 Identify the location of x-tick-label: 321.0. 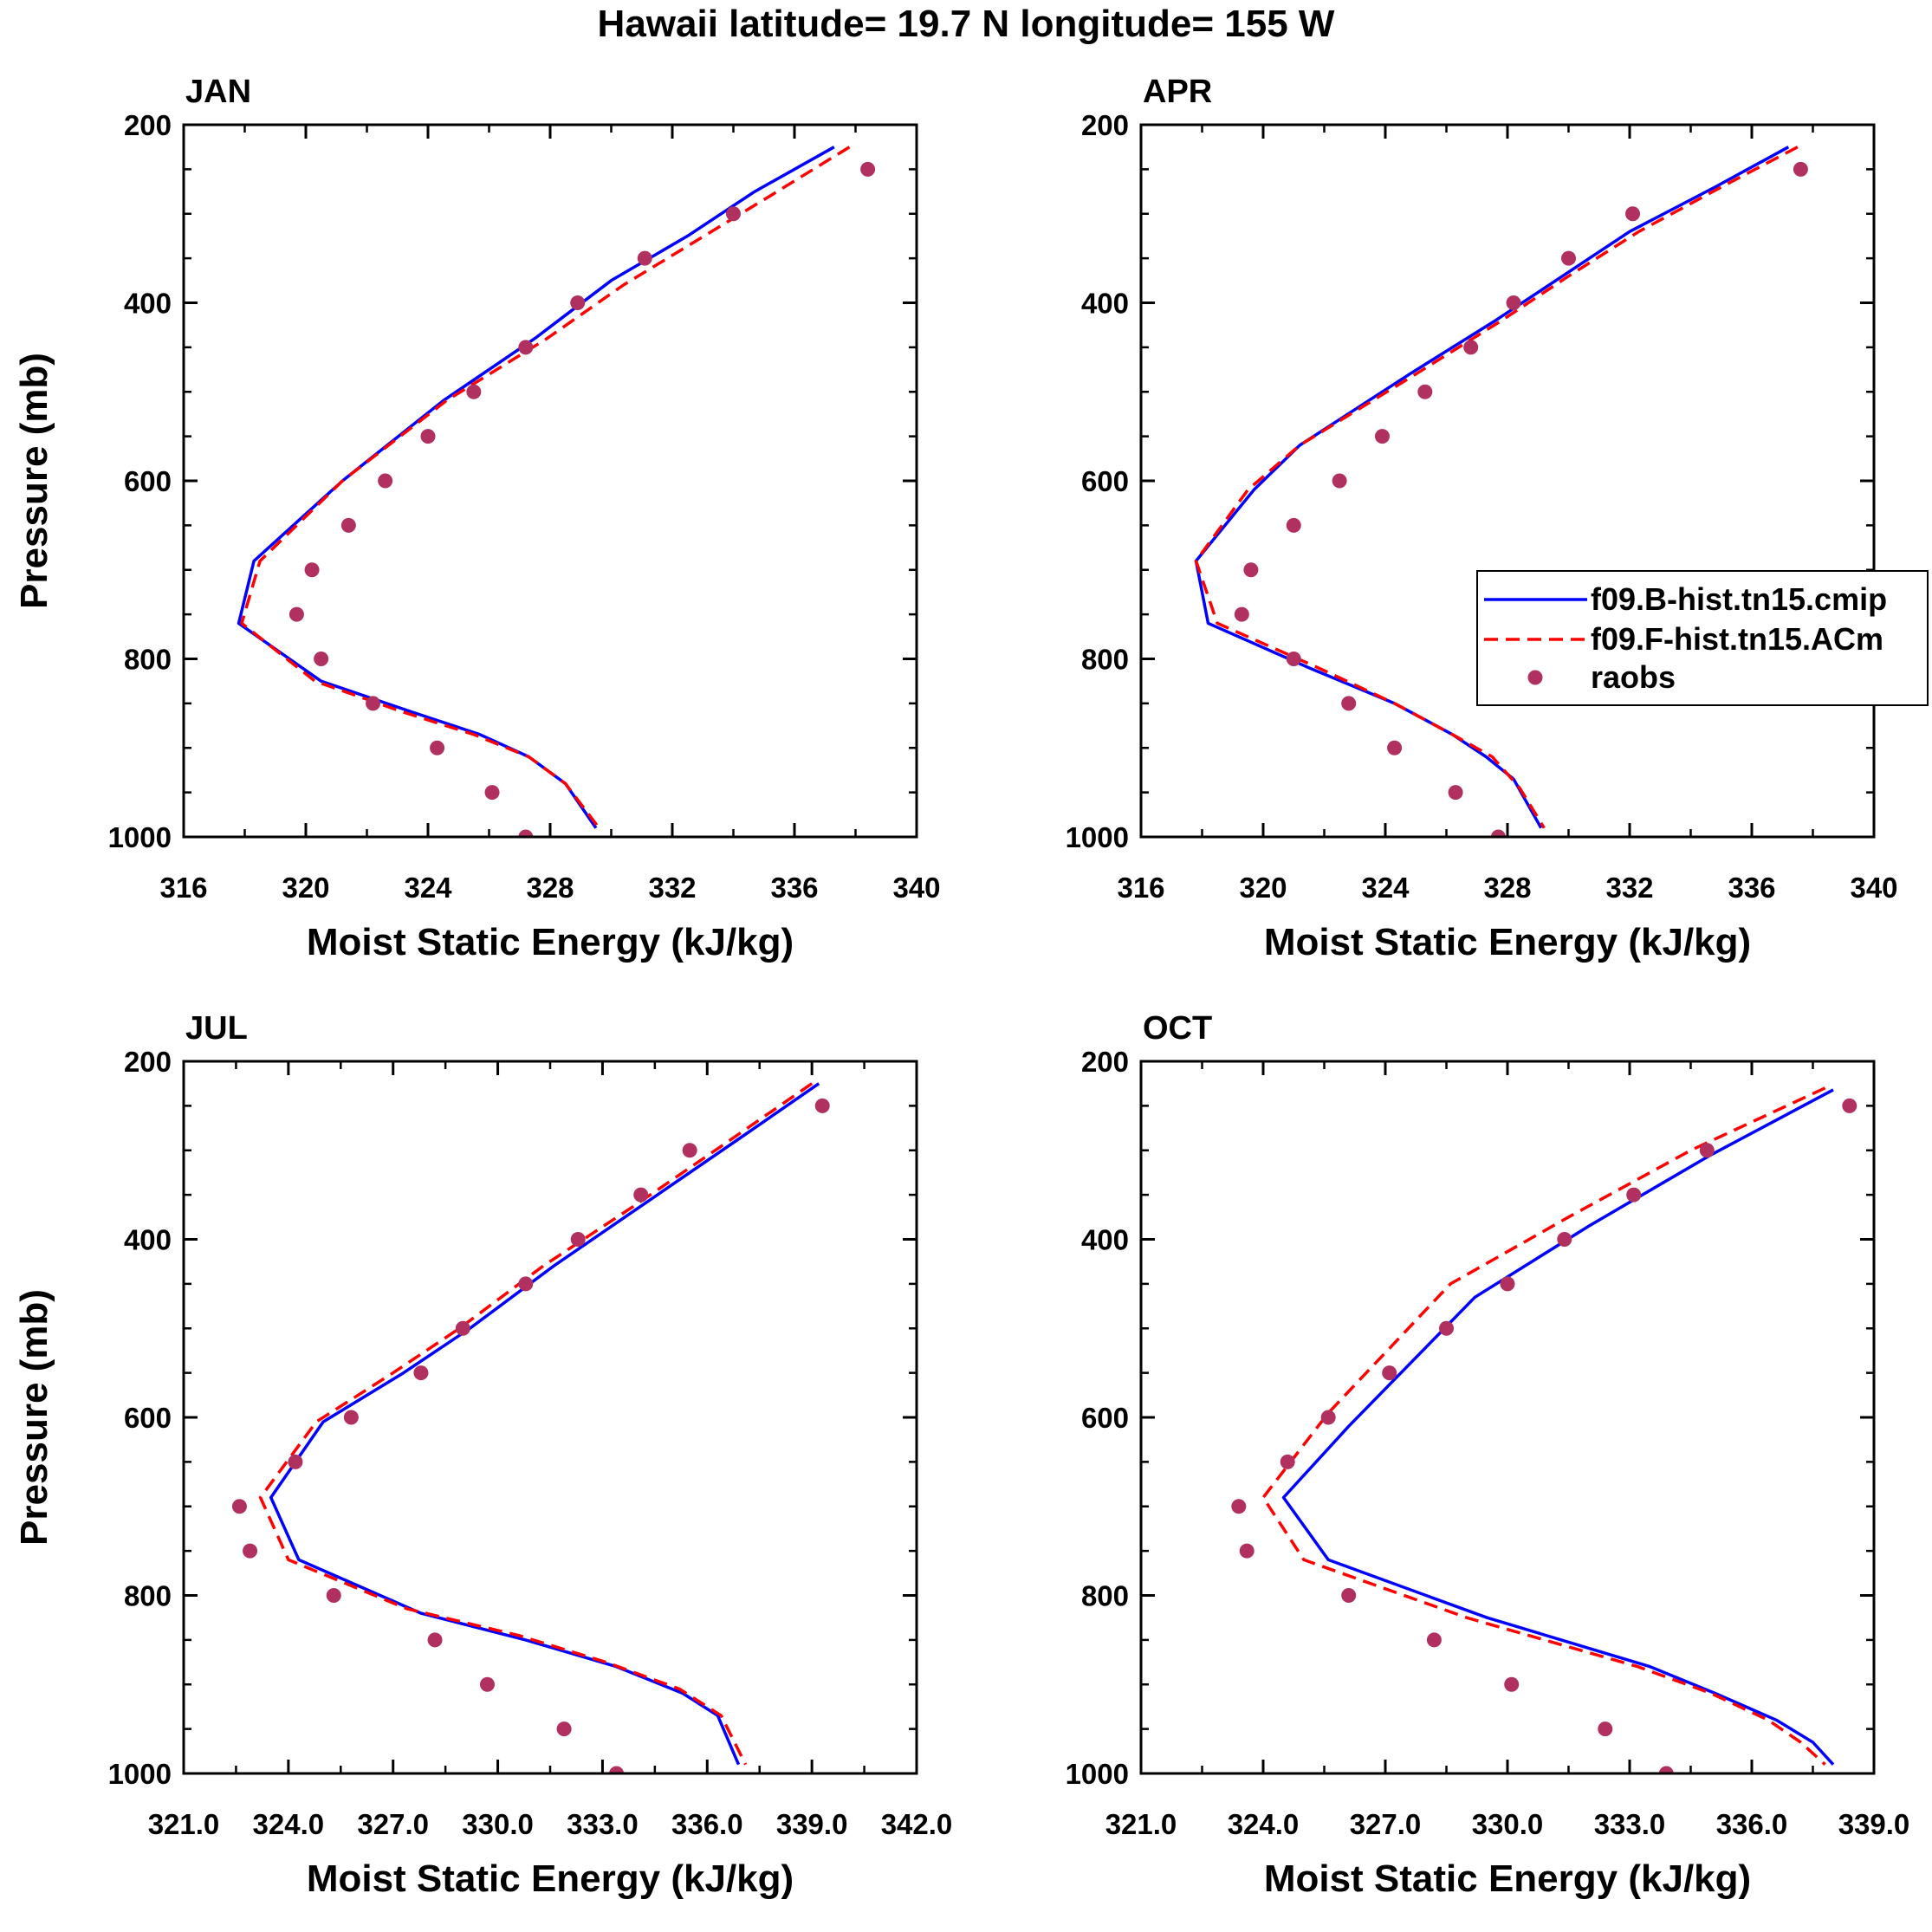
(1141, 1824).